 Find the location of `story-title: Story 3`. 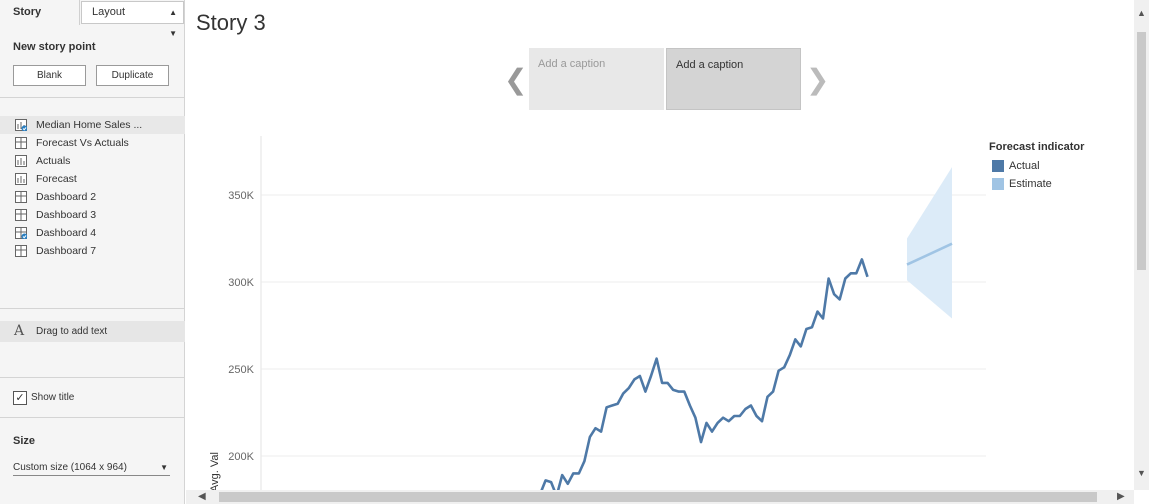

story-title: Story 3 is located at coordinates (231, 22).